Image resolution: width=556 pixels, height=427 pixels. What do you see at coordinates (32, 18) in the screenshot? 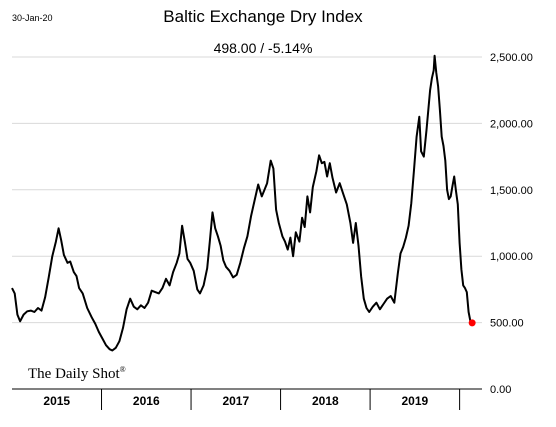
I see `date-stamp: 30-Jan-20` at bounding box center [32, 18].